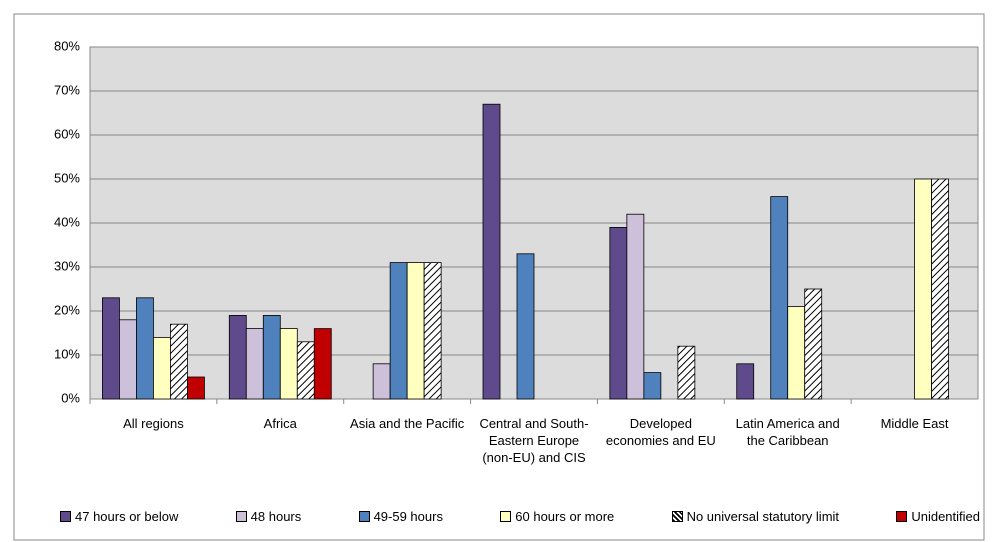 The height and width of the screenshot is (542, 998). What do you see at coordinates (660, 432) in the screenshot?
I see `x-tick-label: Developed economies and EU` at bounding box center [660, 432].